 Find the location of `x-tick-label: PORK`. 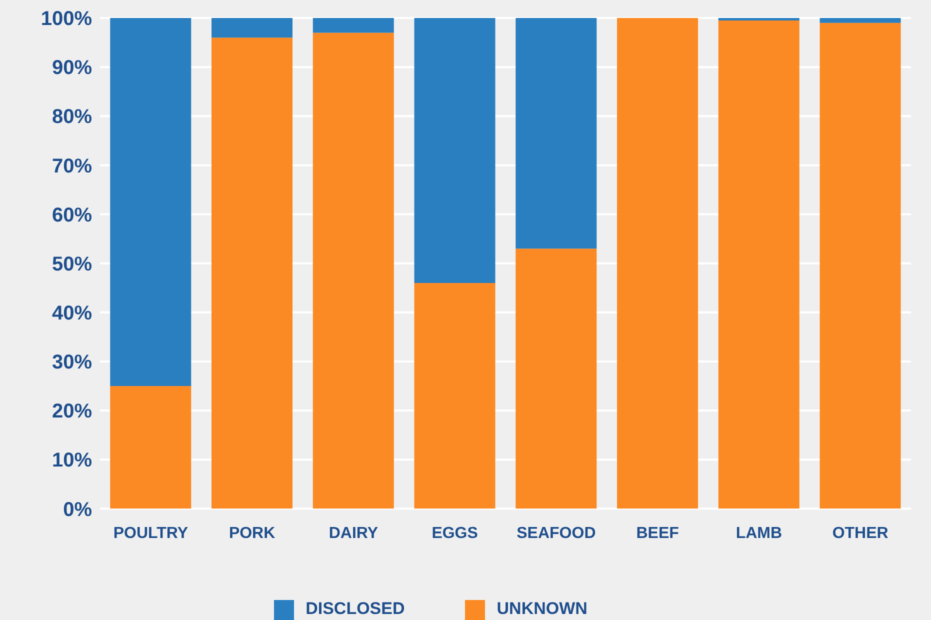

x-tick-label: PORK is located at coordinates (252, 533).